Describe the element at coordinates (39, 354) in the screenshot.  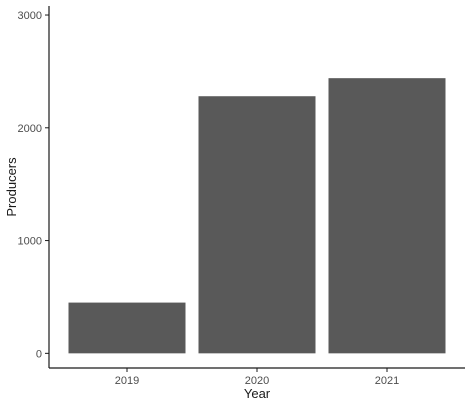
I see `y-tick-label: 0` at that location.